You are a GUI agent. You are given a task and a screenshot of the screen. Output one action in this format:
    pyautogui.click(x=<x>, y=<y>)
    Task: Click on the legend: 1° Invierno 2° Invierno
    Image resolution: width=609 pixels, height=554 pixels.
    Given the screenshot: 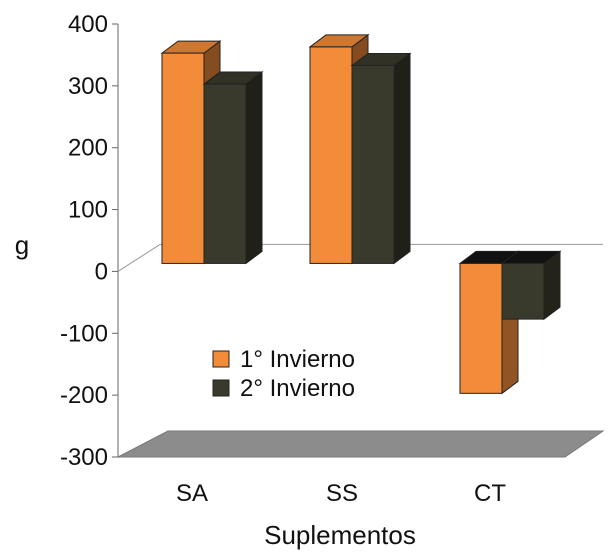 What is the action you would take?
    pyautogui.click(x=283, y=374)
    